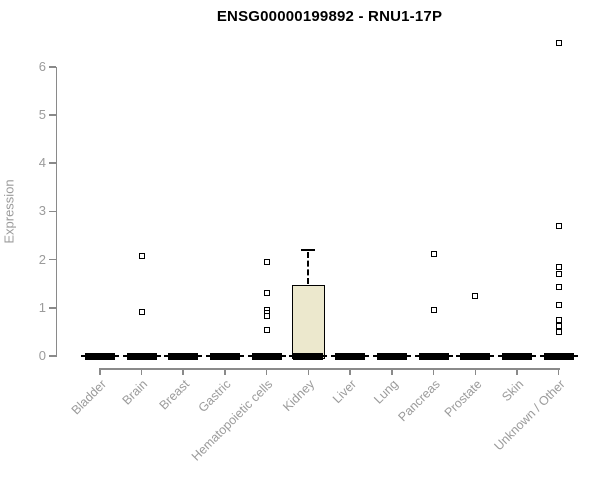 The width and height of the screenshot is (600, 500). What do you see at coordinates (299, 395) in the screenshot?
I see `x-tick-label-text: Kidney` at bounding box center [299, 395].